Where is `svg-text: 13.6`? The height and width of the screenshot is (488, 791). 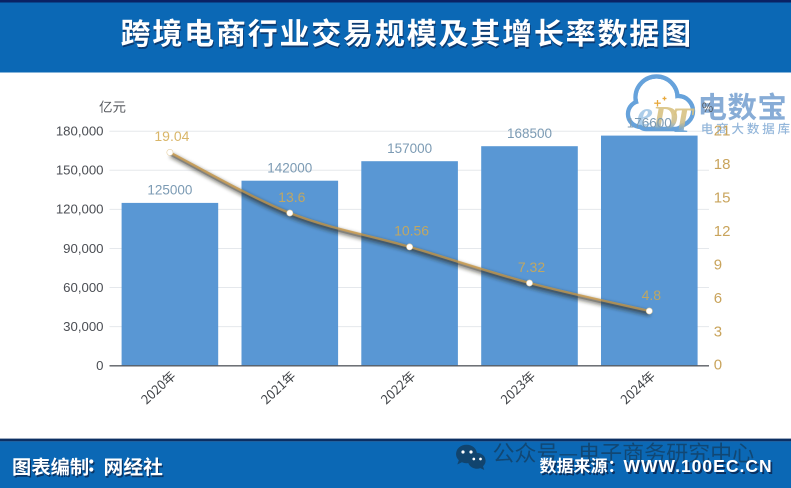 svg-text: 13.6 is located at coordinates (291, 197).